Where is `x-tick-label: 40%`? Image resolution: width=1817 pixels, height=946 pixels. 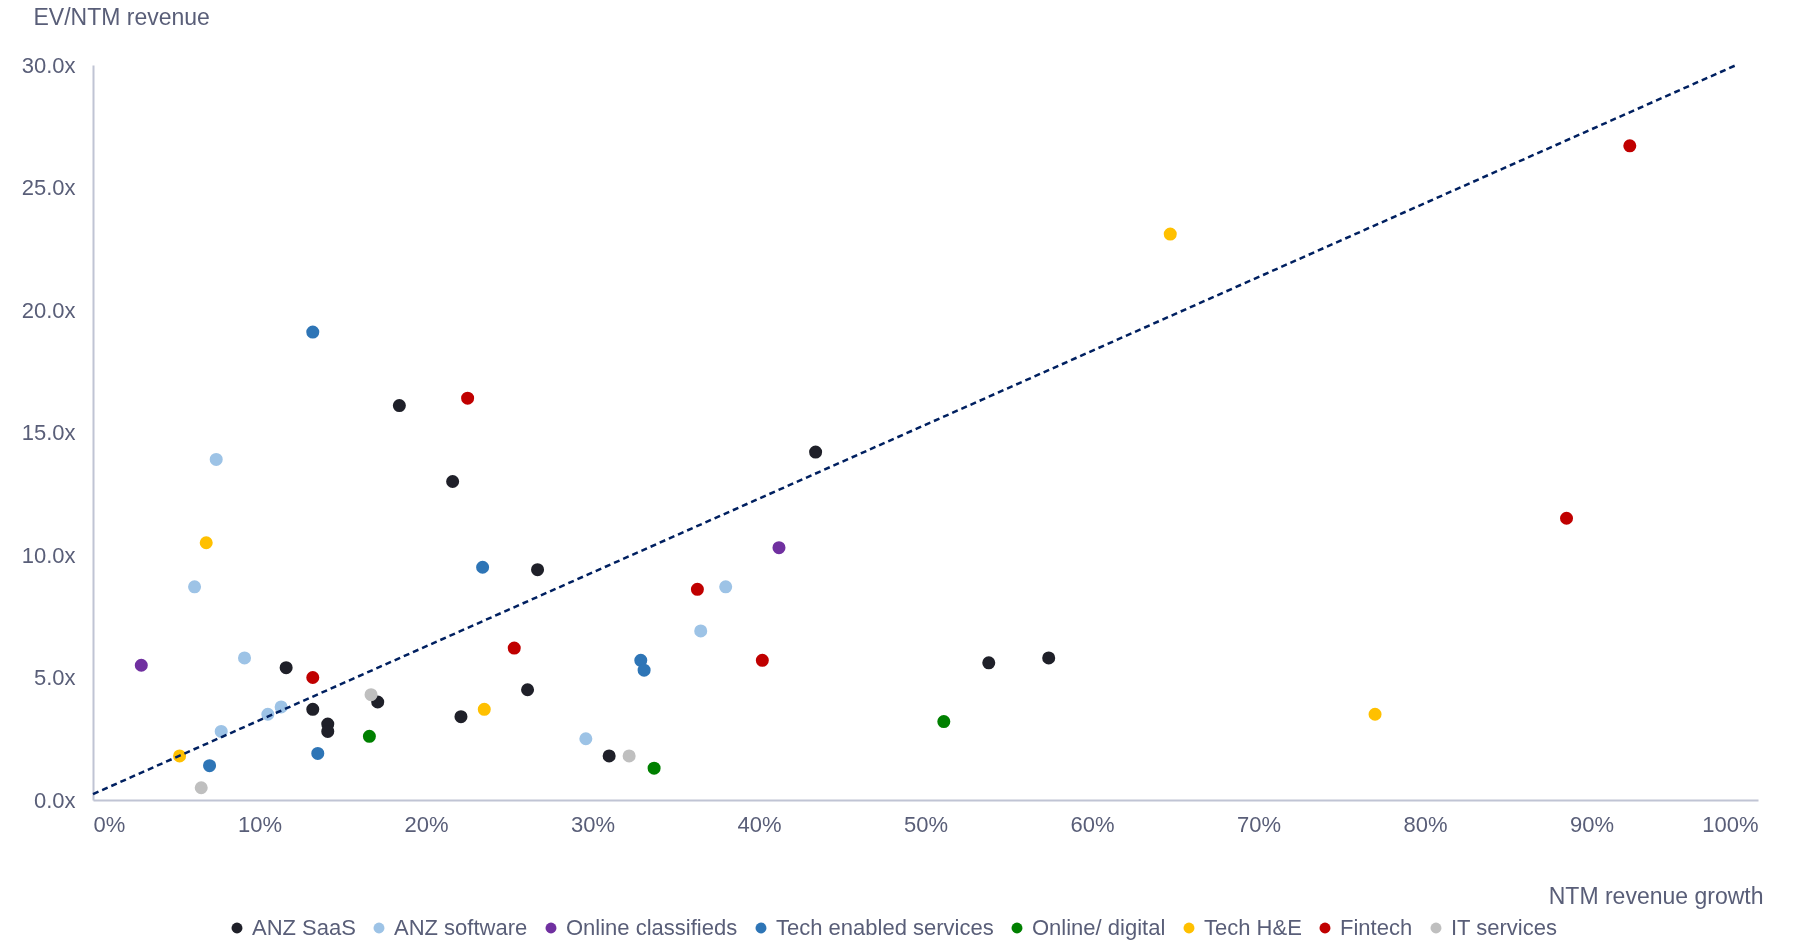 x-tick-label: 40% is located at coordinates (759, 824).